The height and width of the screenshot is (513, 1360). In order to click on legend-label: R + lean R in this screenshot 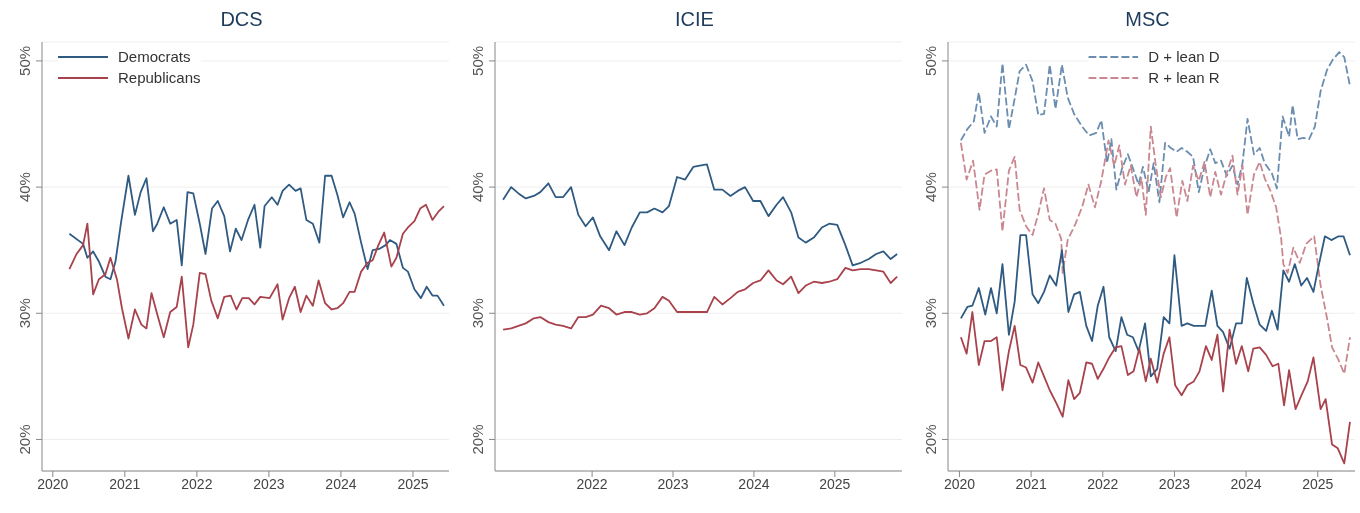, I will do `click(1184, 77)`.